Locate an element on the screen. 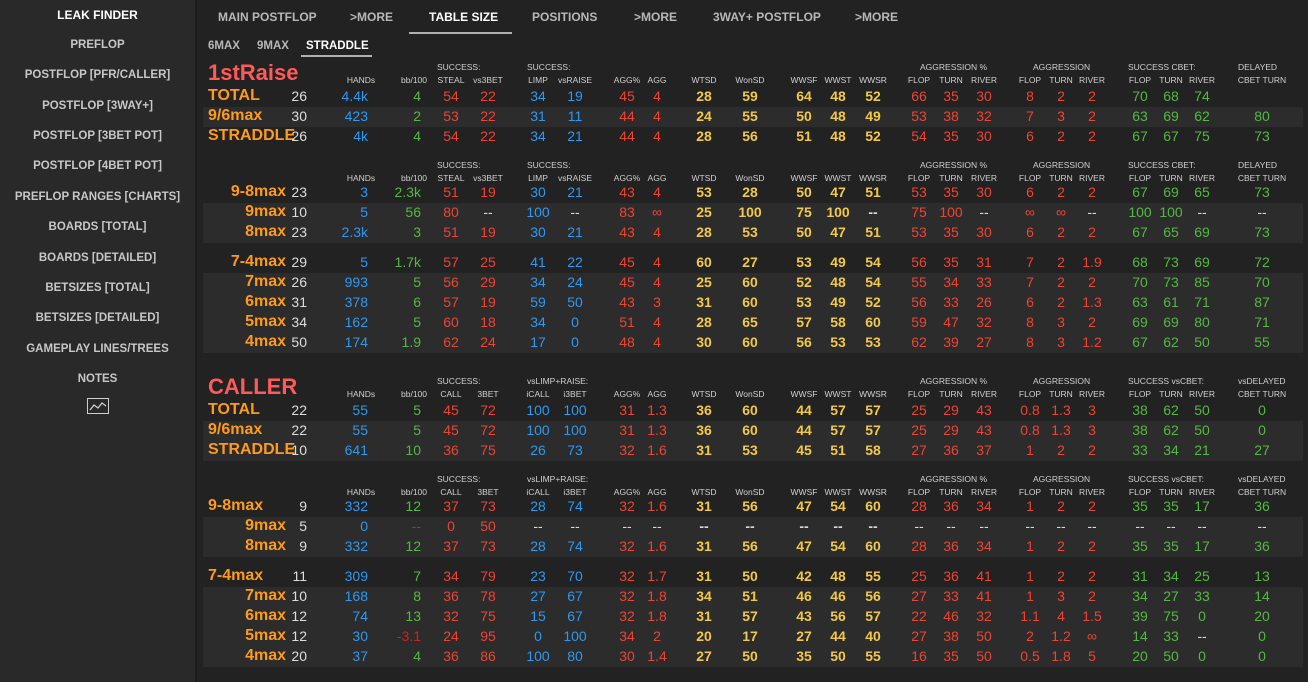 The image size is (1308, 682). column-group-header: SUCCESS: is located at coordinates (459, 165).